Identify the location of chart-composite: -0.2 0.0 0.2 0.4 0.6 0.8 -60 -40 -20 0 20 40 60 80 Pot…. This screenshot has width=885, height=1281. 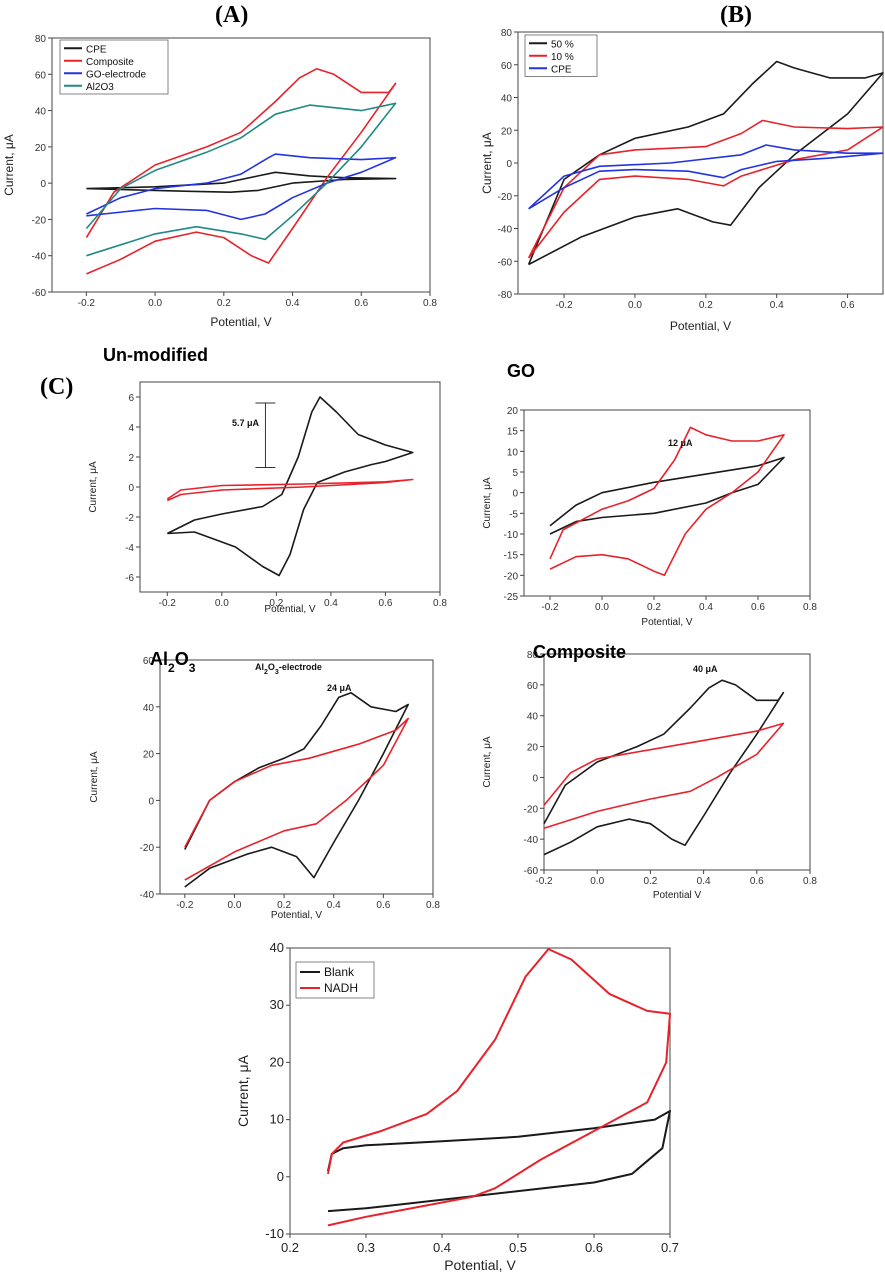
(649, 771).